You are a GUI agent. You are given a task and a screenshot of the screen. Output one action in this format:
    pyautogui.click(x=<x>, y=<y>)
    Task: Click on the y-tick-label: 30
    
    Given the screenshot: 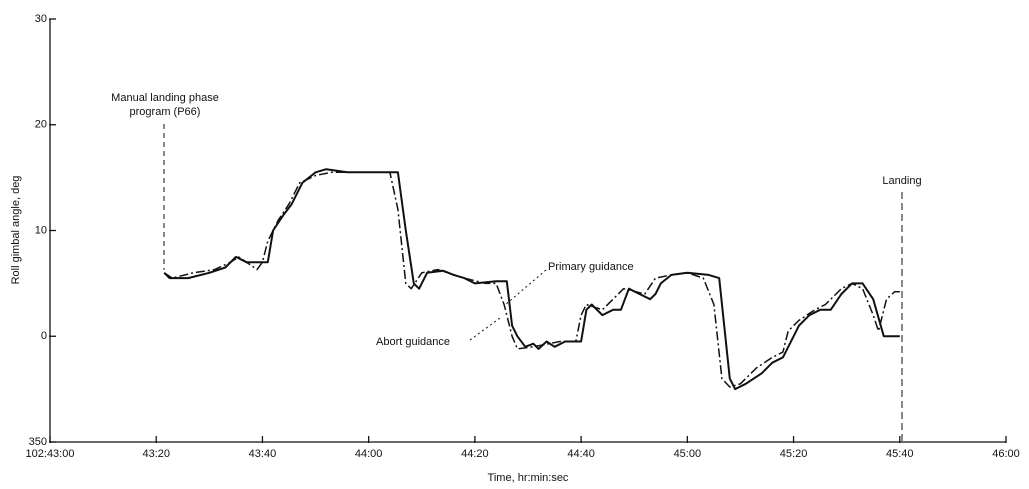 What is the action you would take?
    pyautogui.click(x=41, y=19)
    